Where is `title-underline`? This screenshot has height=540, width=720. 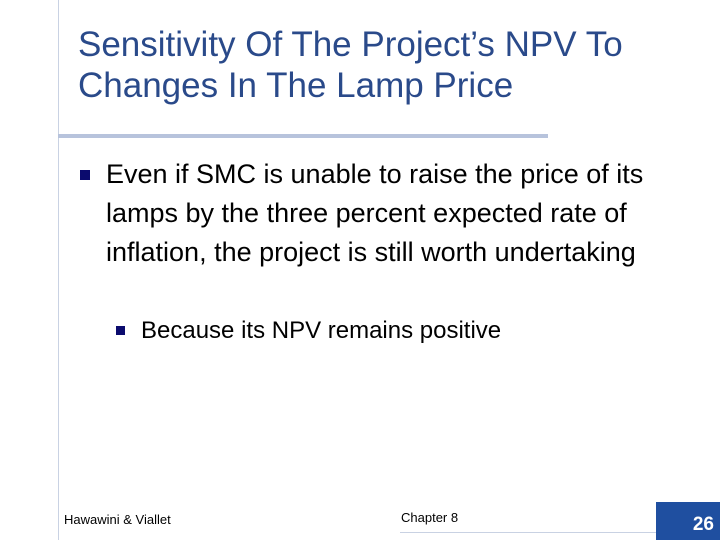
title-underline is located at coordinates (303, 136).